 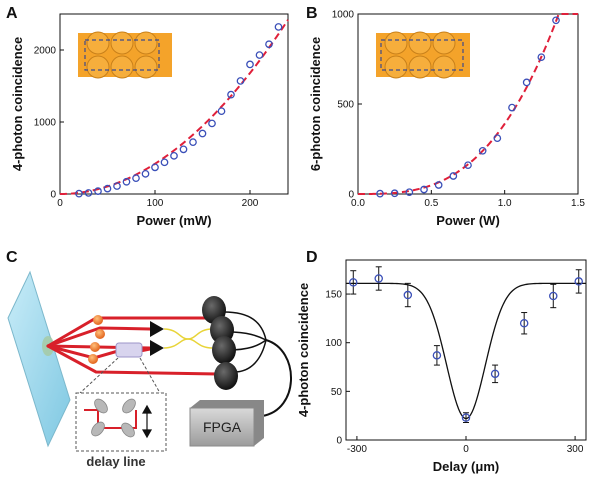 What do you see at coordinates (468, 220) in the screenshot?
I see `x-axis-title: Power (W)` at bounding box center [468, 220].